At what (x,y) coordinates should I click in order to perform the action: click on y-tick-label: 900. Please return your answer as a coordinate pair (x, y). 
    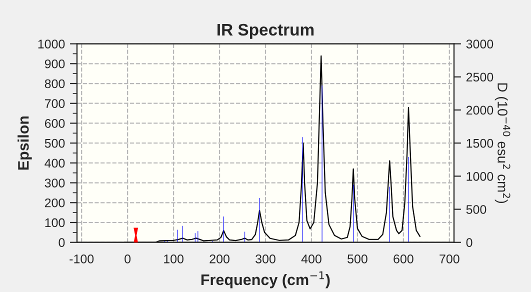
    Looking at the image, I should click on (54, 63).